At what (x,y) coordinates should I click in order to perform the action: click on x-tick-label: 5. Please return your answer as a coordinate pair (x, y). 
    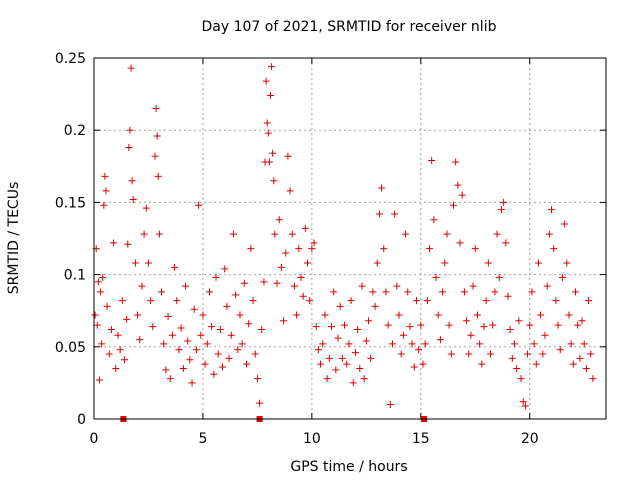
    Looking at the image, I should click on (202, 439).